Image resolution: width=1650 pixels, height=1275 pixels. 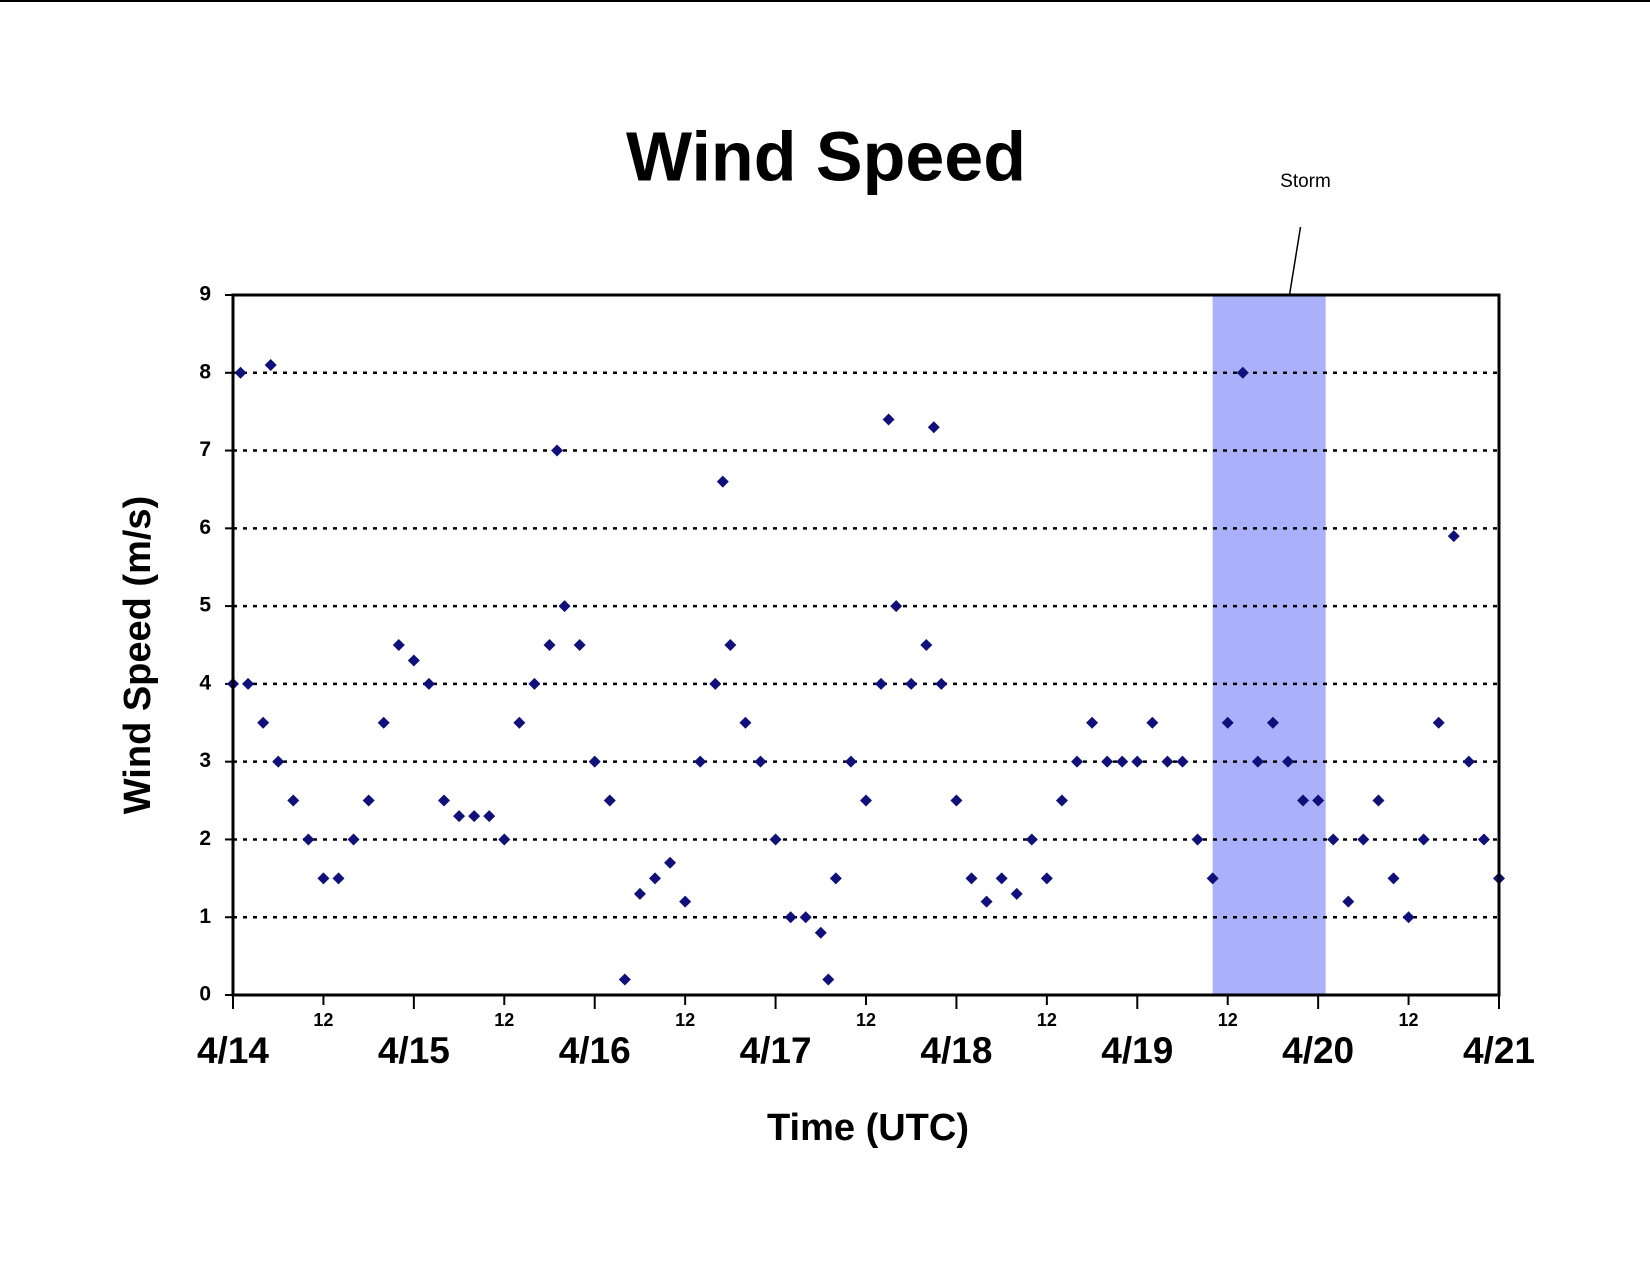 I want to click on y-tick-label: 9, so click(x=205, y=294).